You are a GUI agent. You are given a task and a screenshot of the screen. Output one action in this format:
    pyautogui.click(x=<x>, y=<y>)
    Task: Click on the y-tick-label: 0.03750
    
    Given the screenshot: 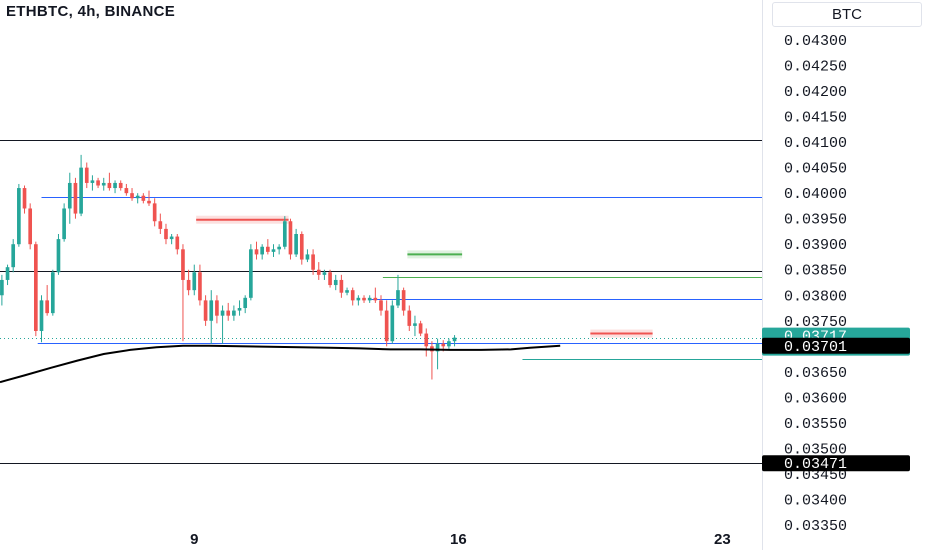 What is the action you would take?
    pyautogui.click(x=815, y=322)
    